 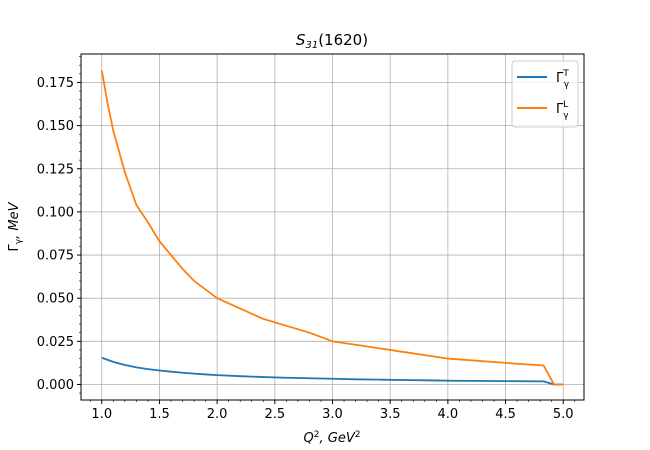 What do you see at coordinates (390, 414) in the screenshot?
I see `x-tick-label-5: 3.5` at bounding box center [390, 414].